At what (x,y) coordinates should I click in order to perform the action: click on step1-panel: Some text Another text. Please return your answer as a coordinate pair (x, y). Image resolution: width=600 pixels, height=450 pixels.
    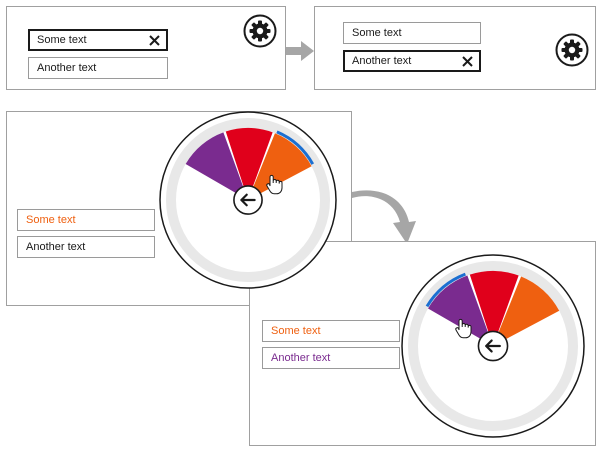
    Looking at the image, I should click on (146, 48).